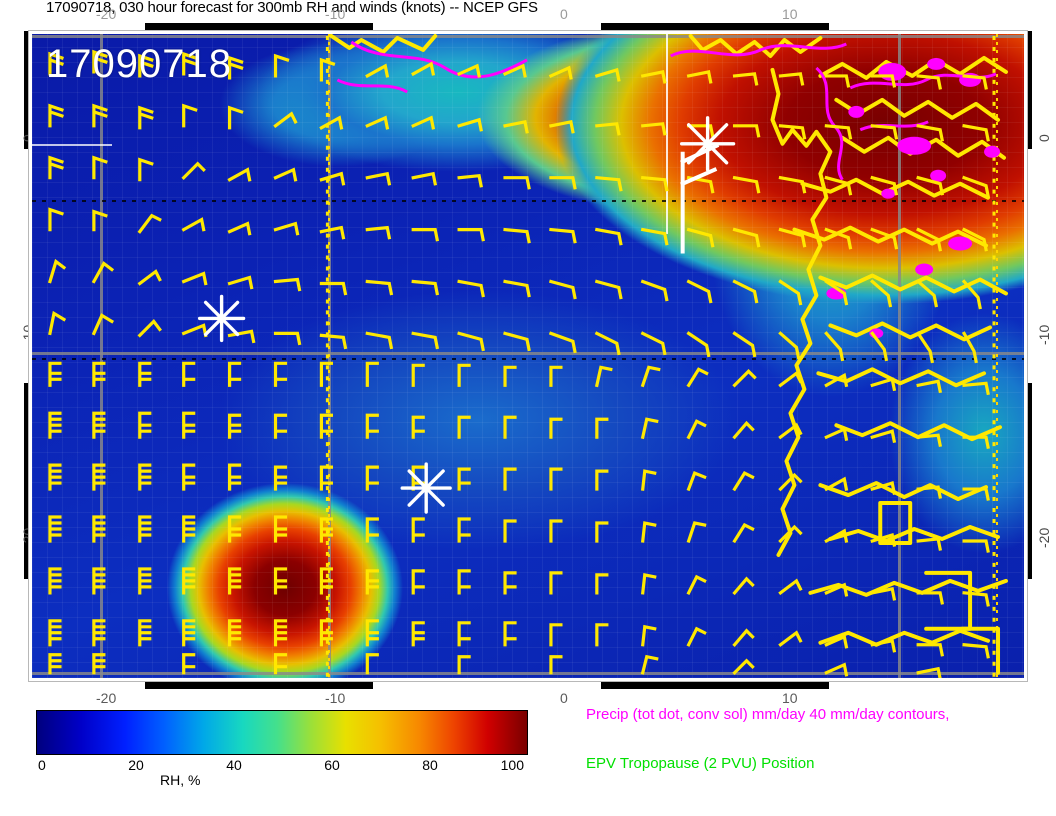 The image size is (1056, 816). Describe the element at coordinates (282, 732) in the screenshot. I see `colorbar-gradient` at that location.